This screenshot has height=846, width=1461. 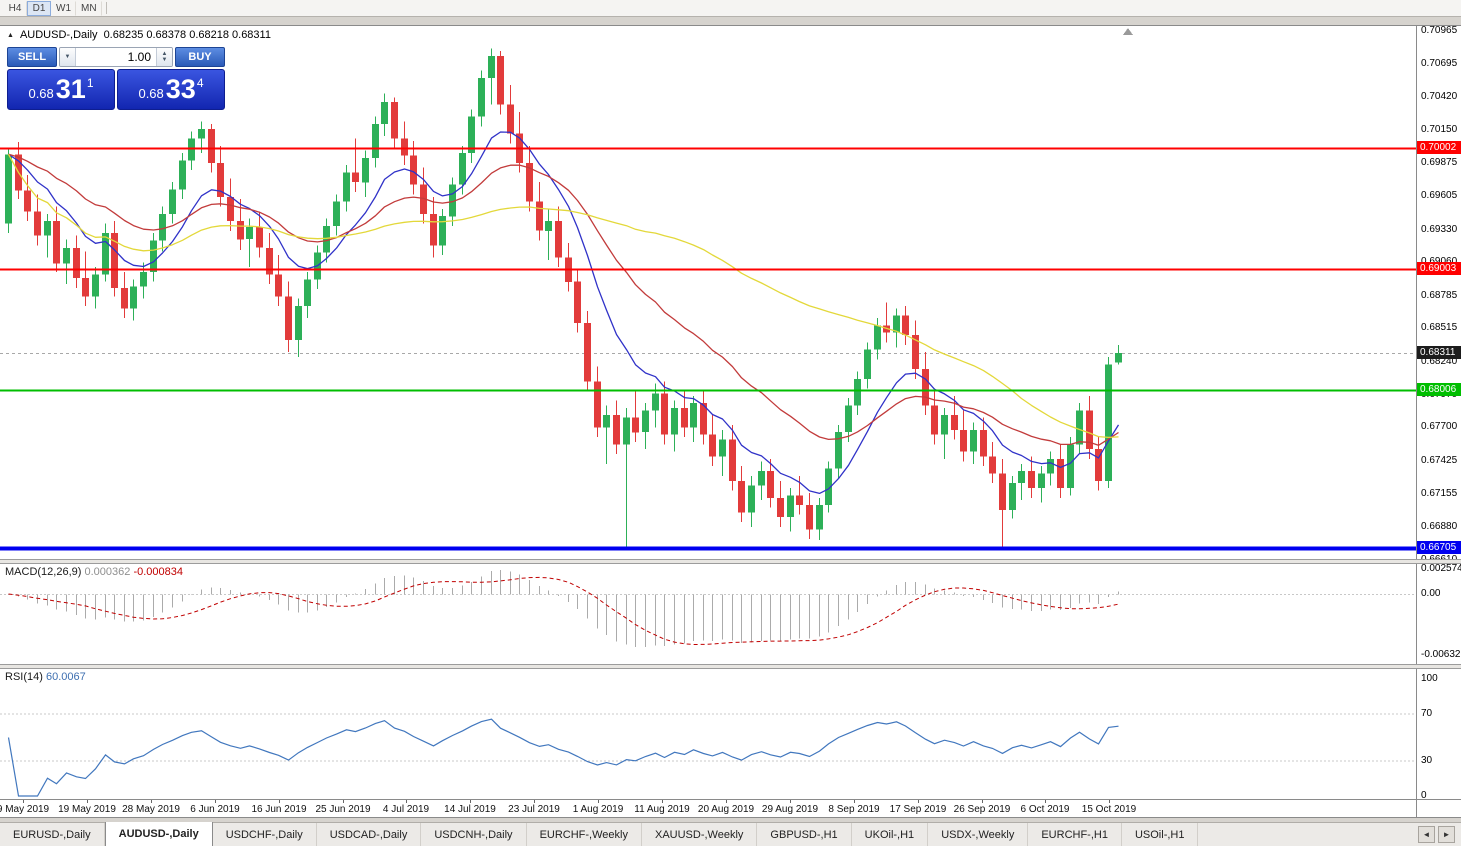 I want to click on volume-decrease-button: ▼, so click(x=68, y=57).